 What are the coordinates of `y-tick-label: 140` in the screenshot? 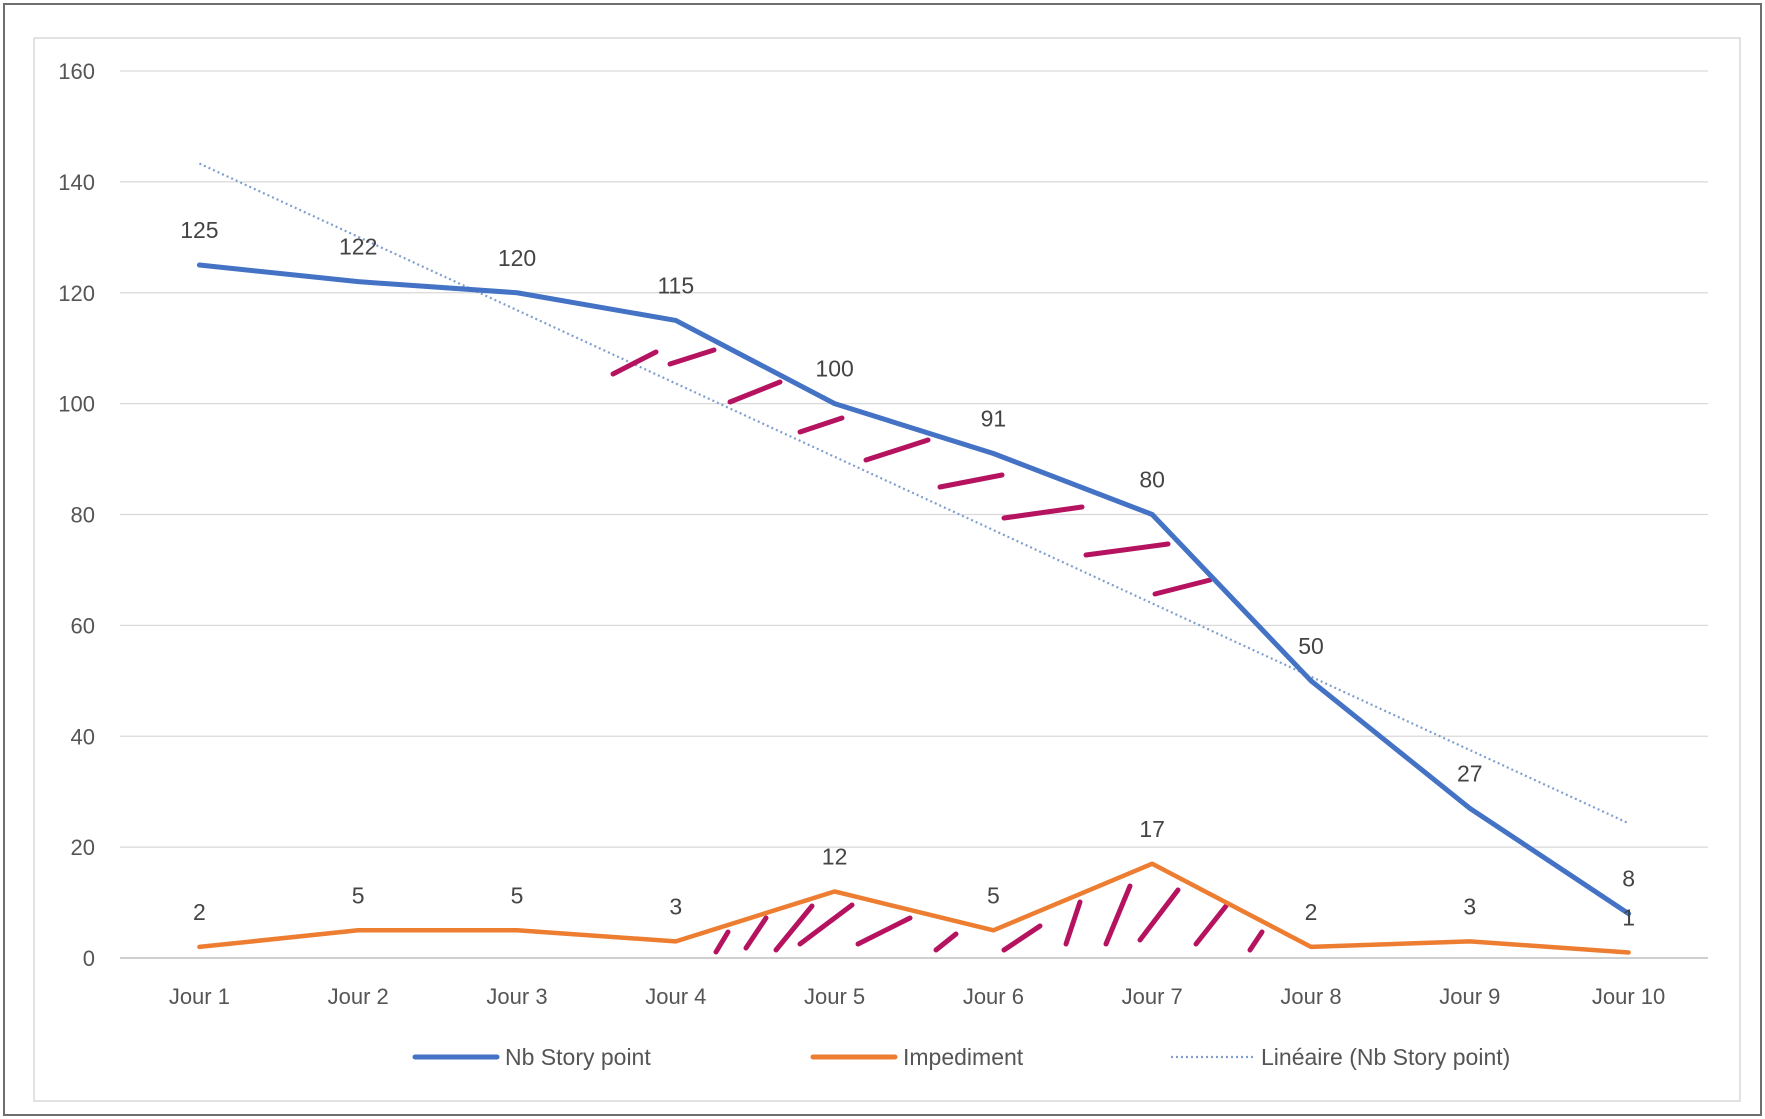 It's located at (76, 182).